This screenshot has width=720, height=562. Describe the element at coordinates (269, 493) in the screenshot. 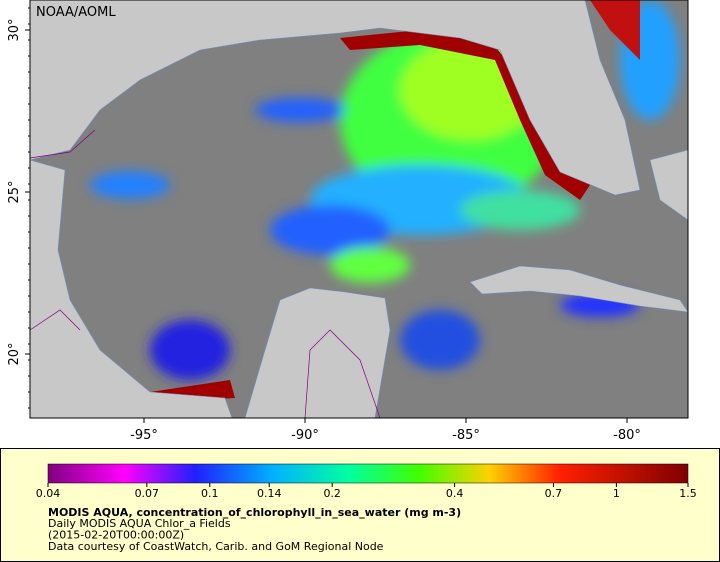

I see `colorbar-label: 0.14` at that location.